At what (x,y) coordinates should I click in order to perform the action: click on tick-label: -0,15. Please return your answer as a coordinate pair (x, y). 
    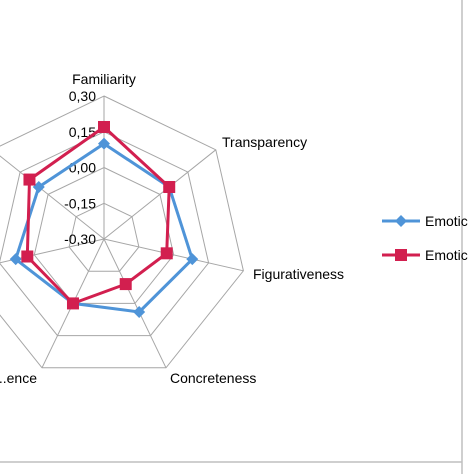
    Looking at the image, I should click on (80, 203).